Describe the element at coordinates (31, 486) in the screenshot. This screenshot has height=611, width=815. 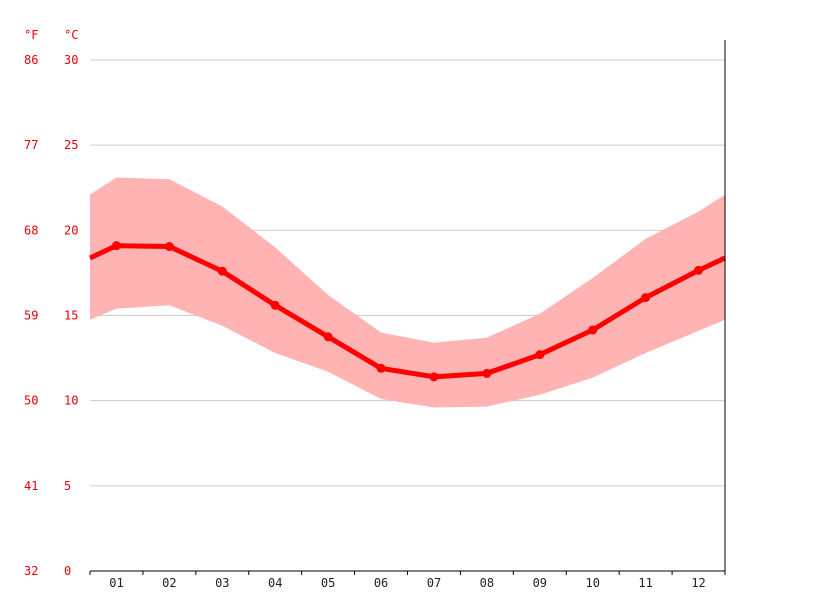
I see `y-tick-fahrenheit: 41` at that location.